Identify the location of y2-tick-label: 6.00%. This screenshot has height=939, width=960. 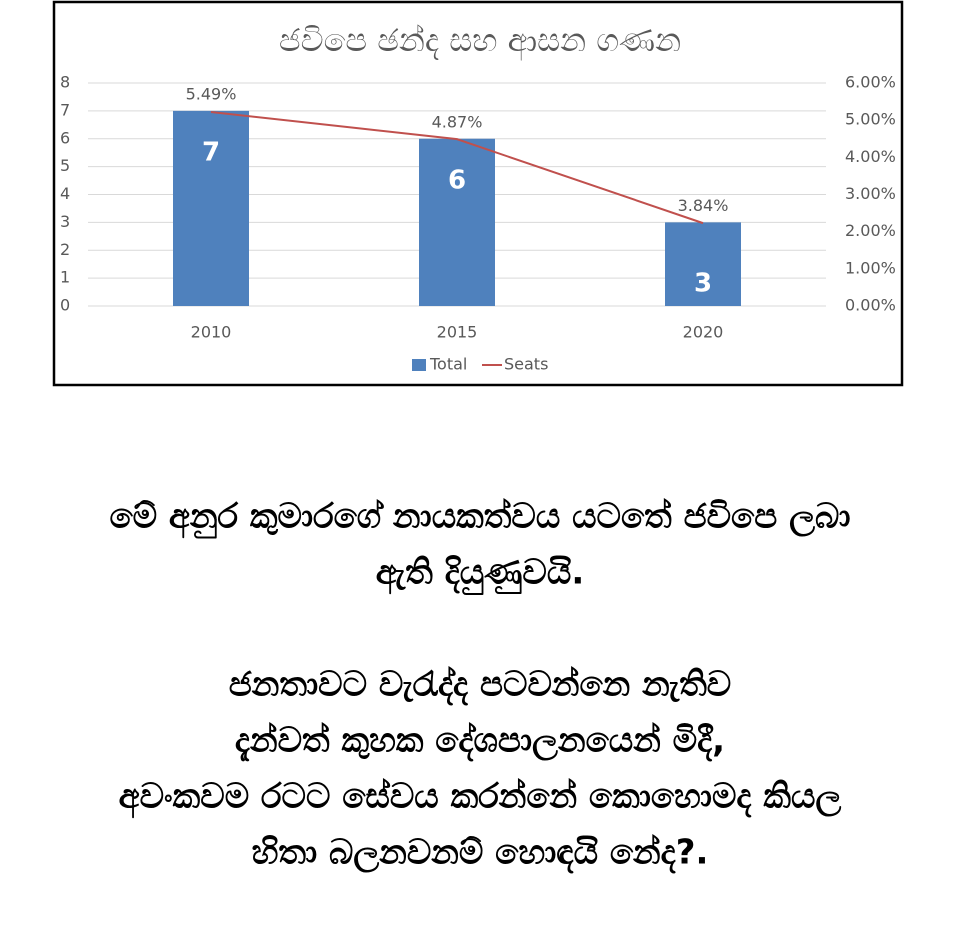
(870, 82).